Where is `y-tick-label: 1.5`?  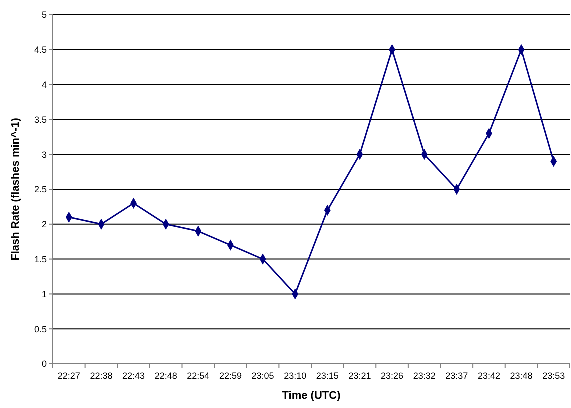
y-tick-label: 1.5 is located at coordinates (40, 259).